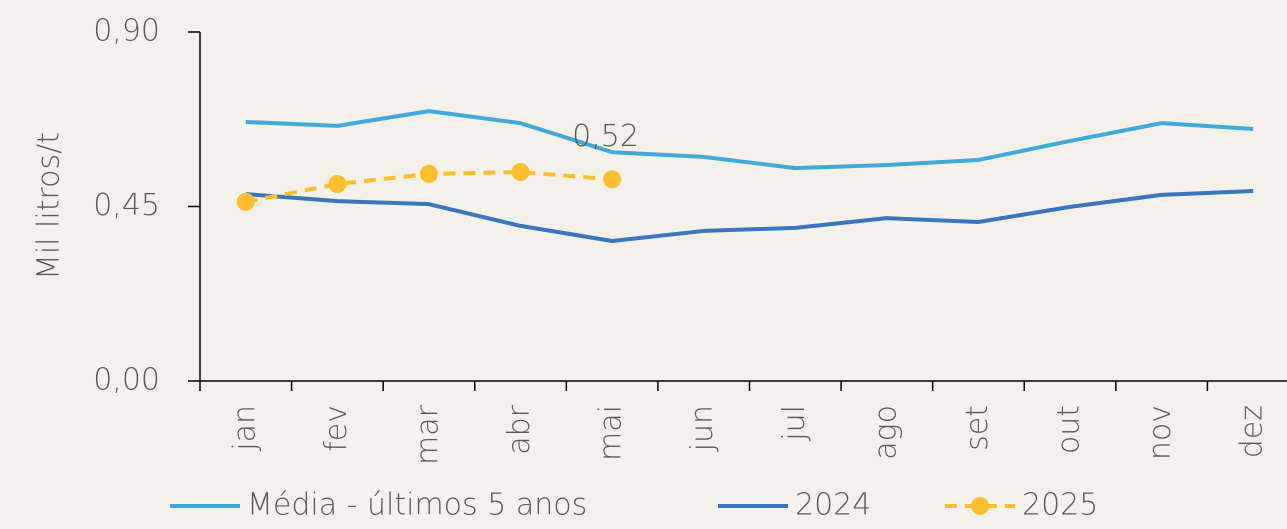 The height and width of the screenshot is (529, 1287). What do you see at coordinates (1160, 432) in the screenshot?
I see `x-tick-label: nov` at bounding box center [1160, 432].